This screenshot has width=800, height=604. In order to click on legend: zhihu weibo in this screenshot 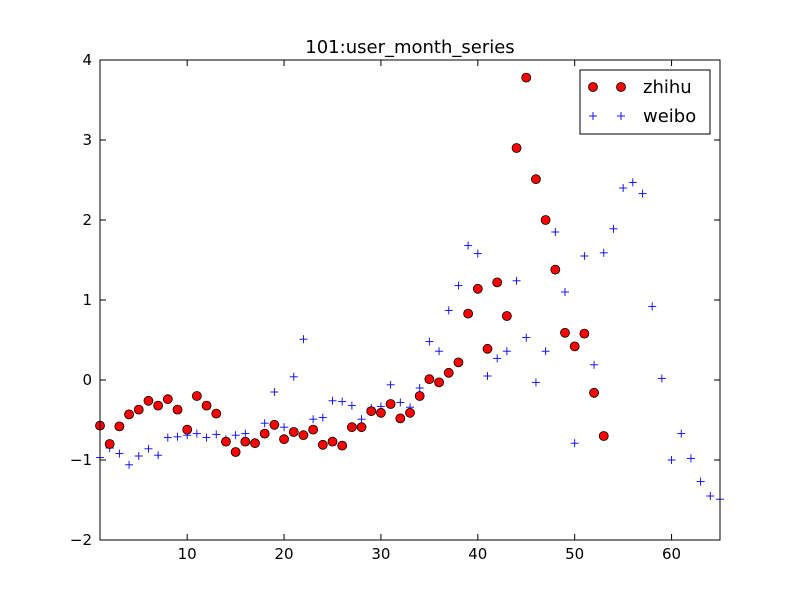, I will do `click(645, 102)`.